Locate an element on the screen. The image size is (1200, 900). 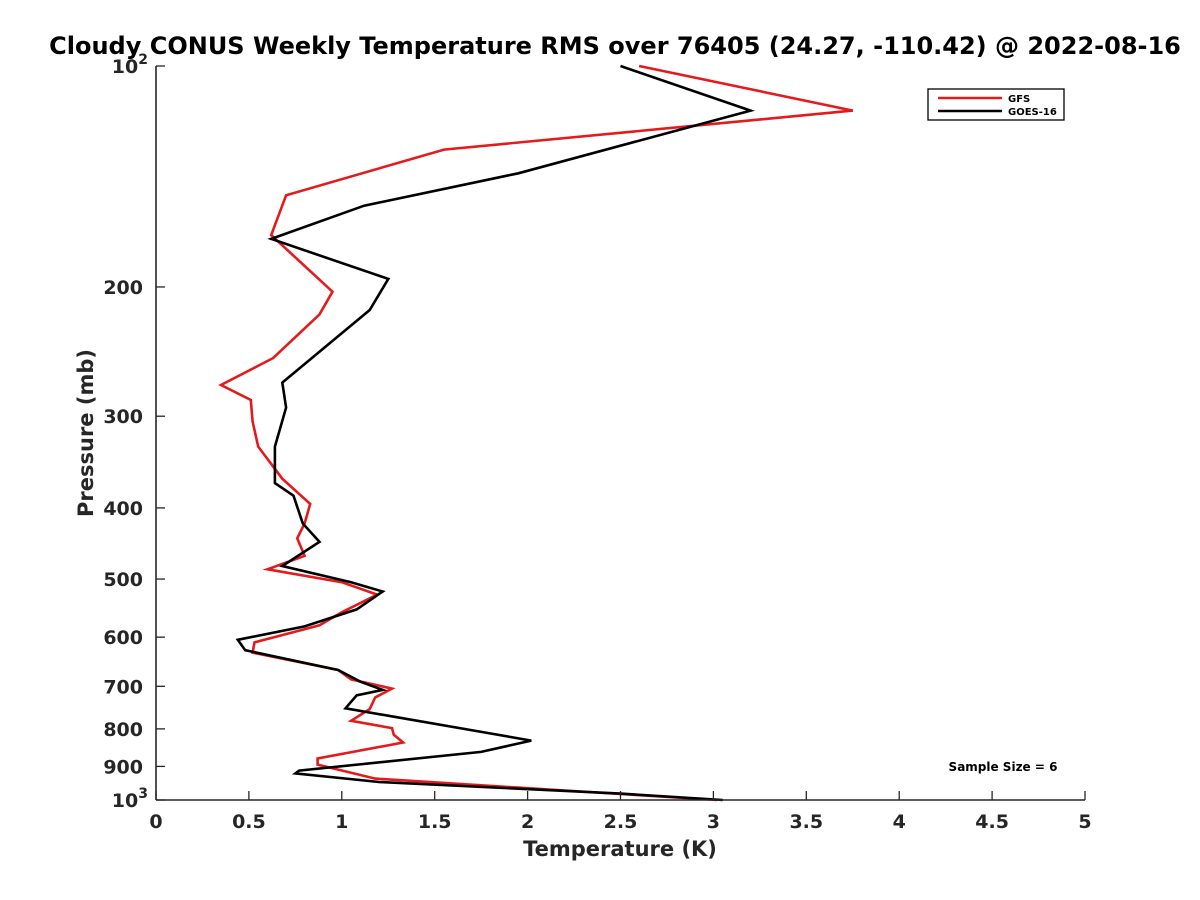
legend-box is located at coordinates (996, 104).